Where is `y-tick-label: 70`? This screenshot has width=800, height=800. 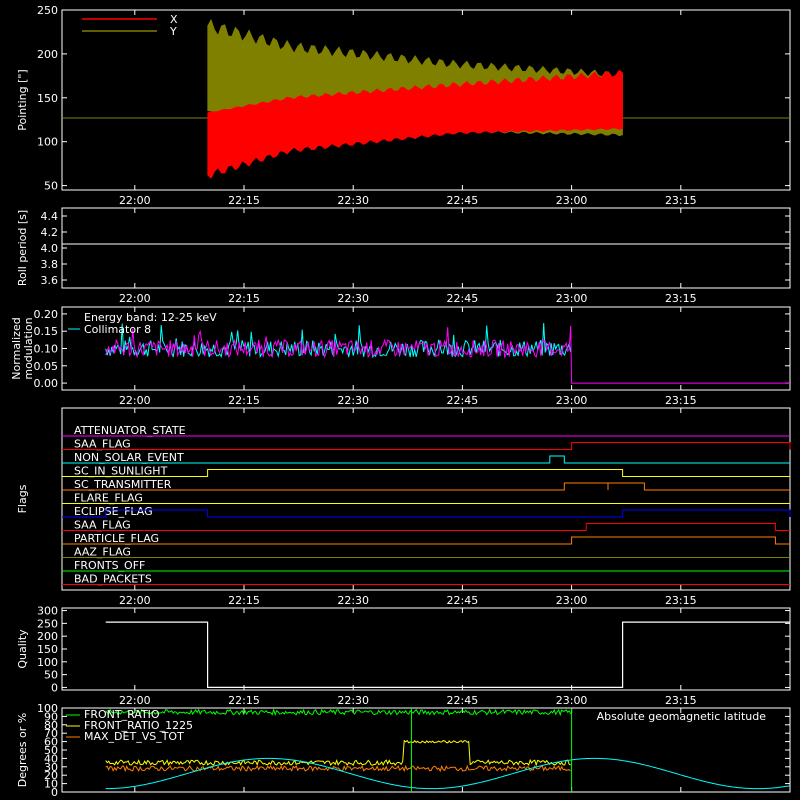
y-tick-label: 70 is located at coordinates (51, 733).